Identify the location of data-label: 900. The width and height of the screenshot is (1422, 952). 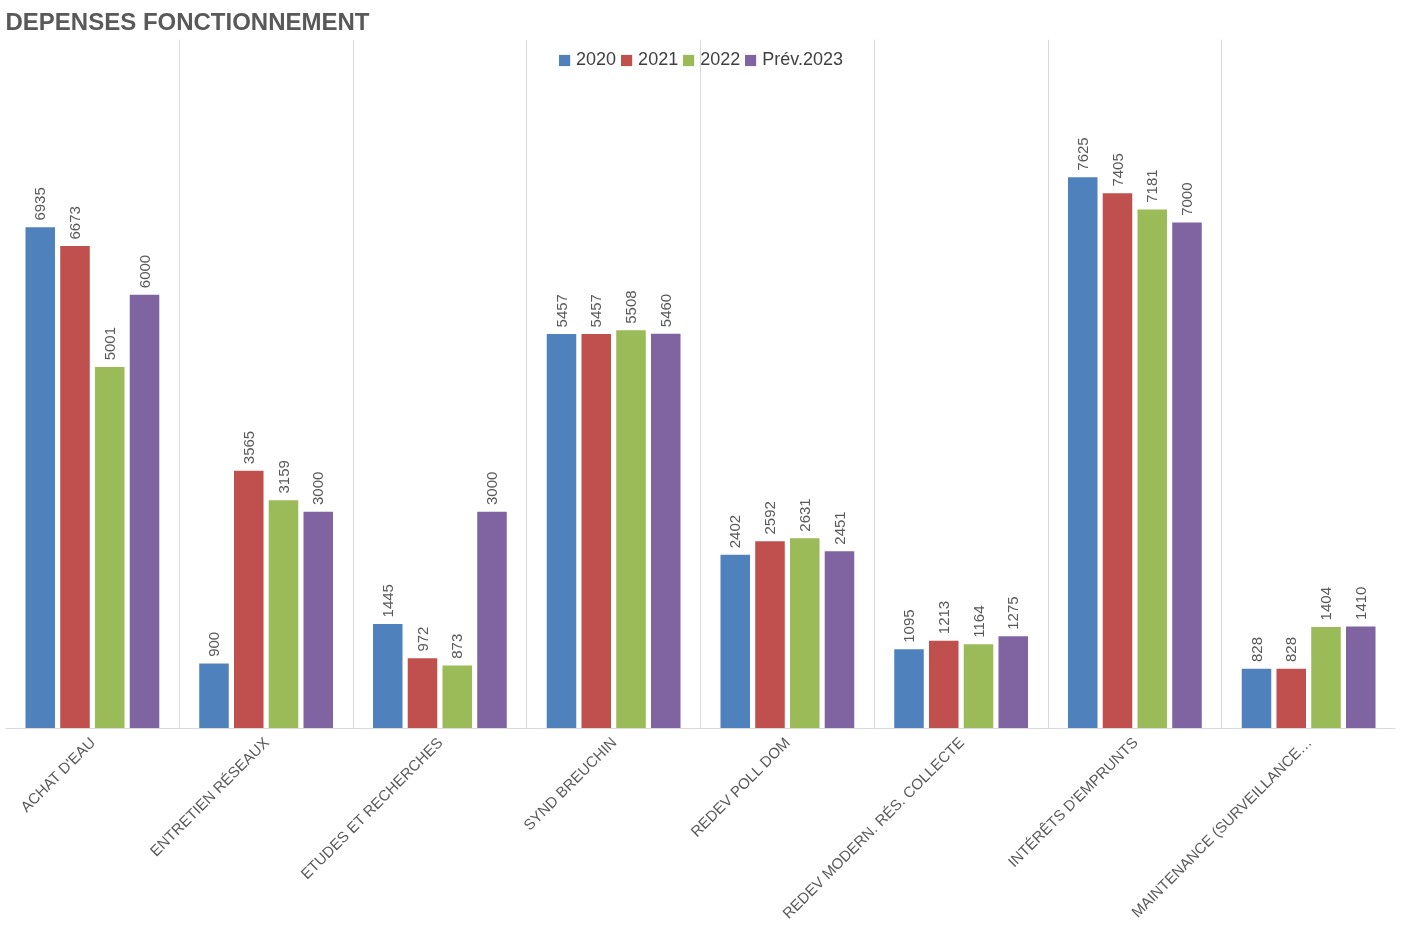
(213, 644).